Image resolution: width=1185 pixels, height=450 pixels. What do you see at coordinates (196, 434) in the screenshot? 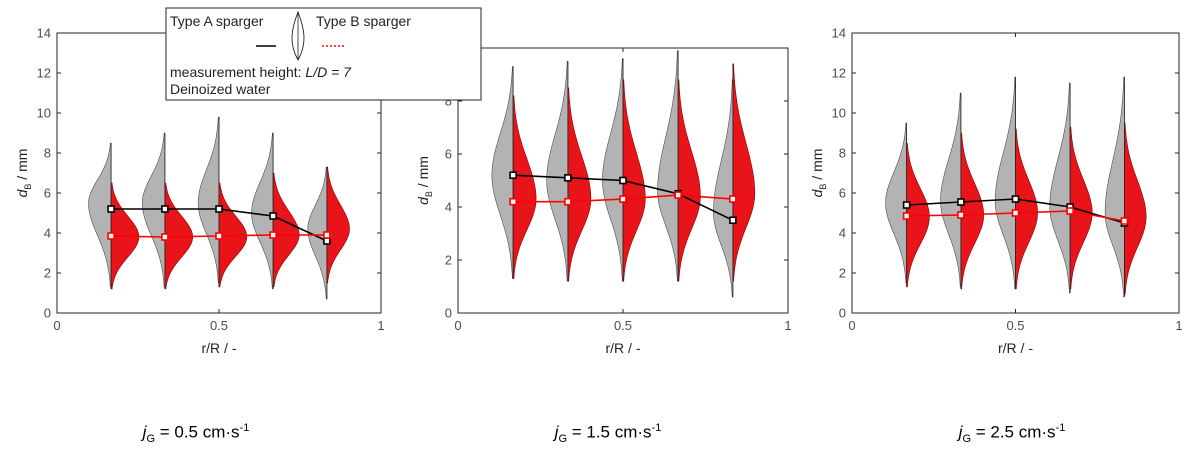
I see `caption-panel-1: jG = 0.5 cm·s-1` at bounding box center [196, 434].